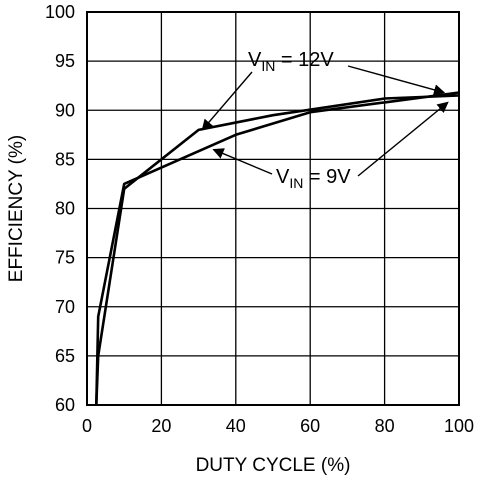  What do you see at coordinates (65, 209) in the screenshot?
I see `y-tick-label: 80` at bounding box center [65, 209].